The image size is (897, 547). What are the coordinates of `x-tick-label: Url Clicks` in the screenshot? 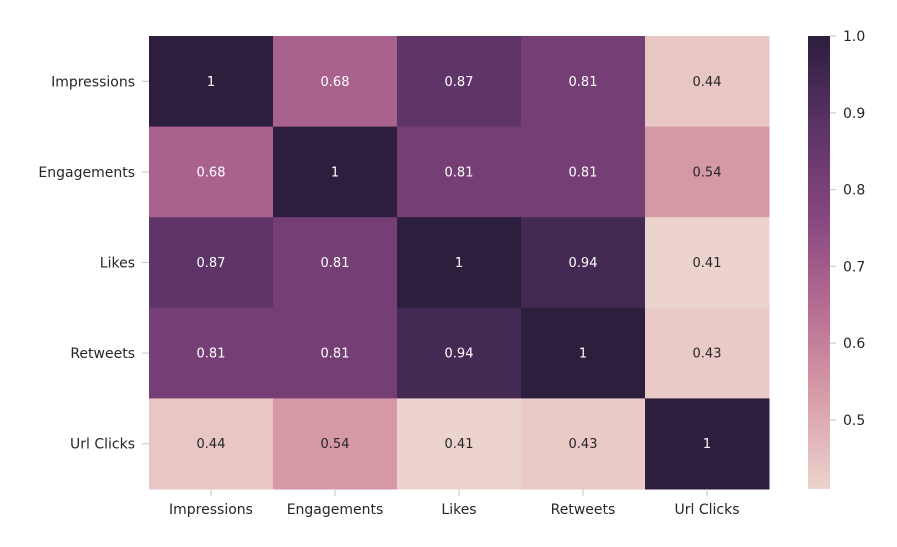 It's located at (707, 510).